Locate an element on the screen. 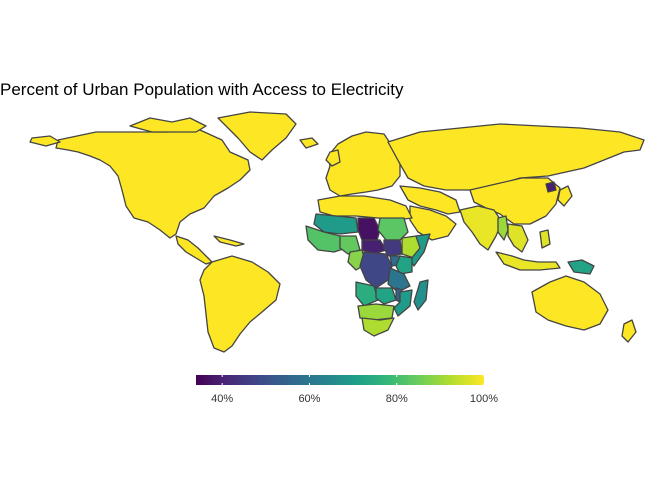 The height and width of the screenshot is (480, 672). region-new-zealand is located at coordinates (629, 331).